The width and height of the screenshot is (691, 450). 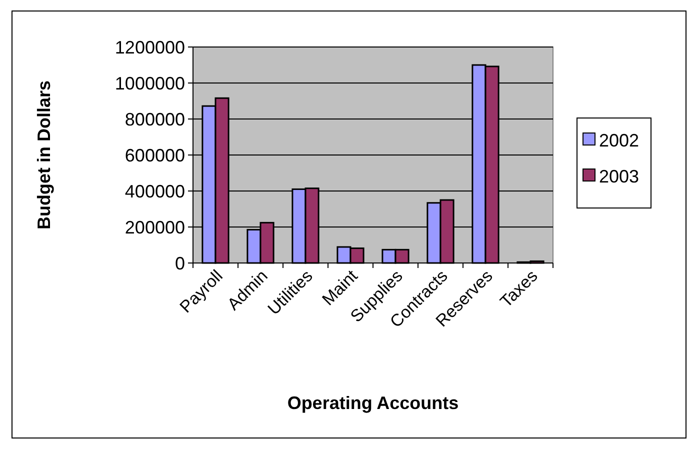 What do you see at coordinates (373, 403) in the screenshot?
I see `x-axis-title: Operating Accounts` at bounding box center [373, 403].